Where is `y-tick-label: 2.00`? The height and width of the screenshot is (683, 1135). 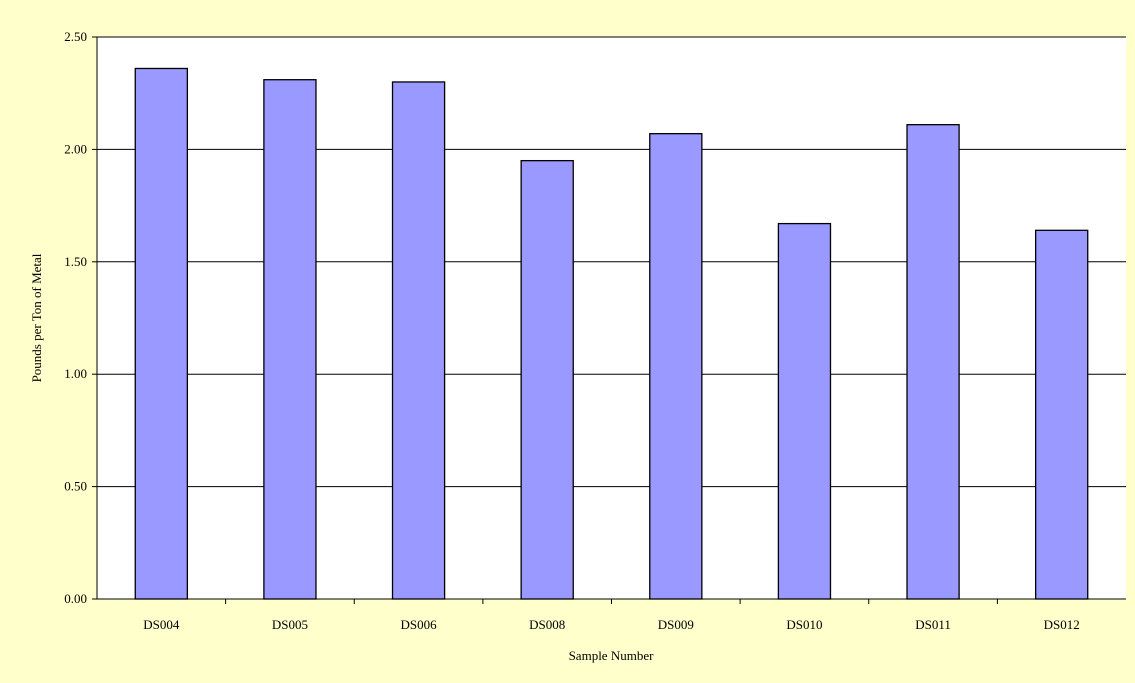 y-tick-label: 2.00 is located at coordinates (75, 148).